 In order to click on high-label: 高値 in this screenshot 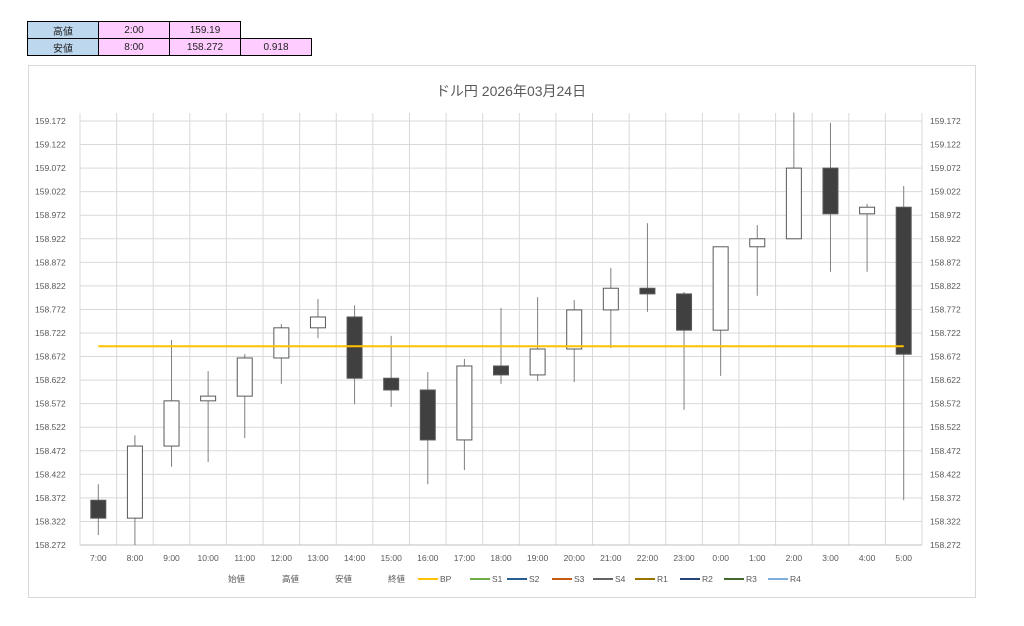, I will do `click(63, 30)`.